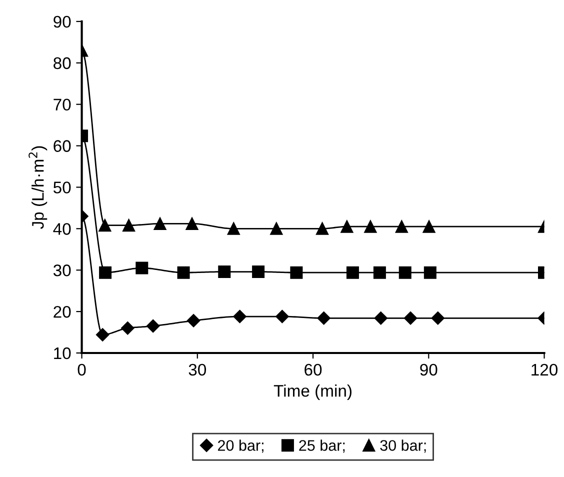 The image size is (564, 477). I want to click on x-tick-label: 120, so click(545, 370).